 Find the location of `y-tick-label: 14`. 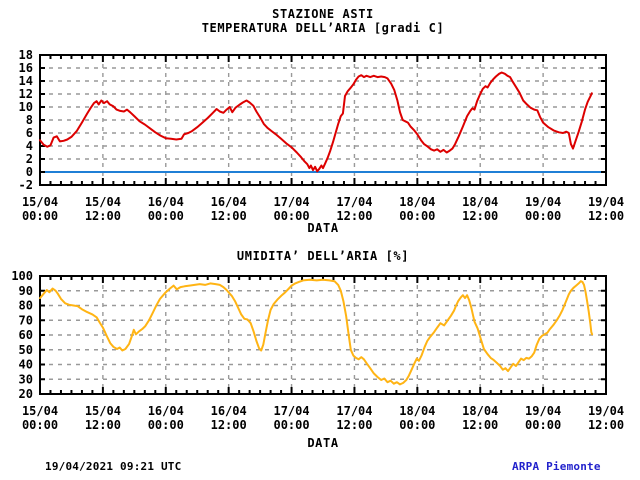

y-tick-label: 14 is located at coordinates (26, 81).